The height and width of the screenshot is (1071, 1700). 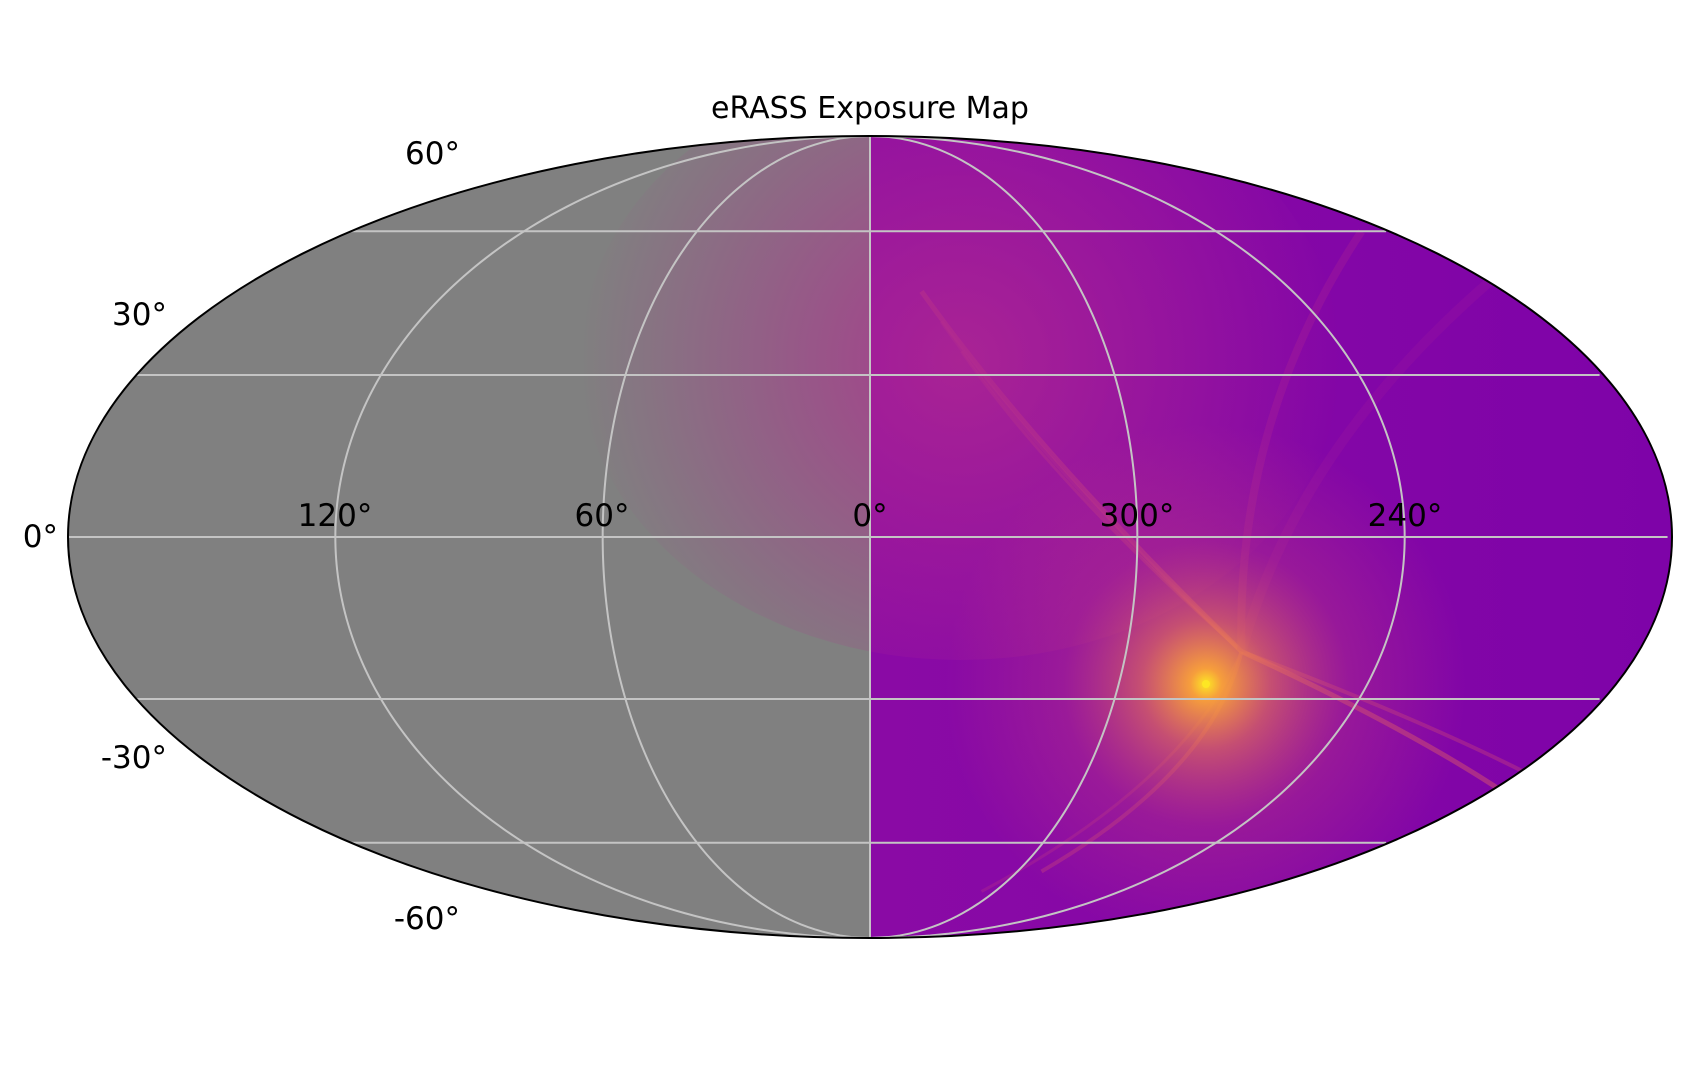 I want to click on exposure-peak, so click(x=1206, y=684).